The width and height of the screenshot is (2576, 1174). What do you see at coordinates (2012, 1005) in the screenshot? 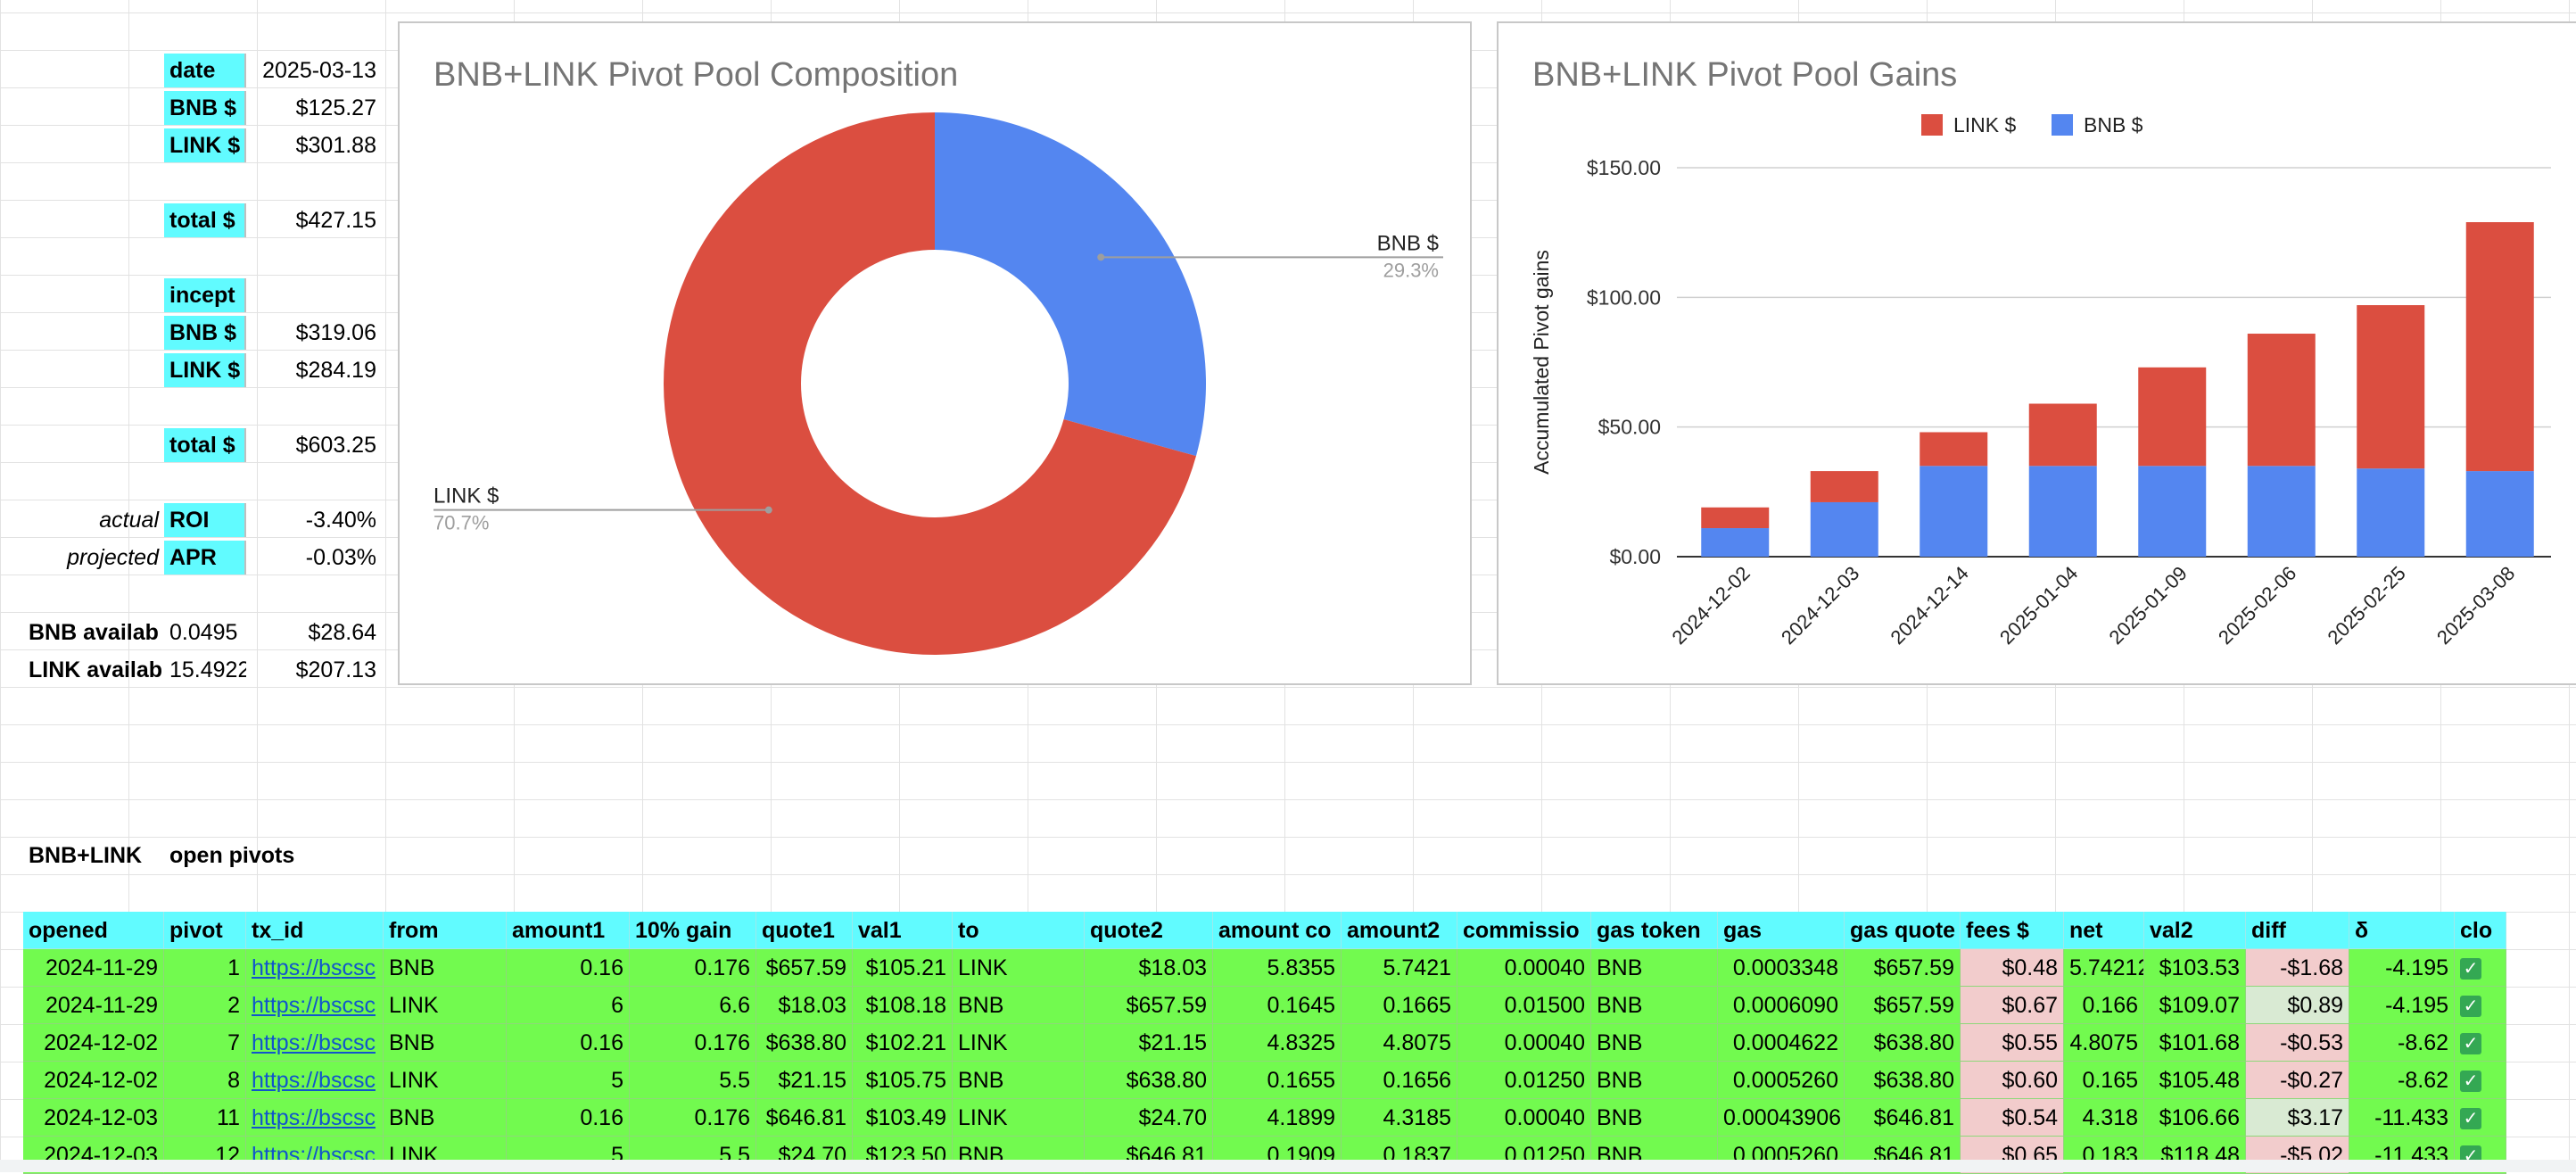
I see `cell-fees--: $0.67` at bounding box center [2012, 1005].